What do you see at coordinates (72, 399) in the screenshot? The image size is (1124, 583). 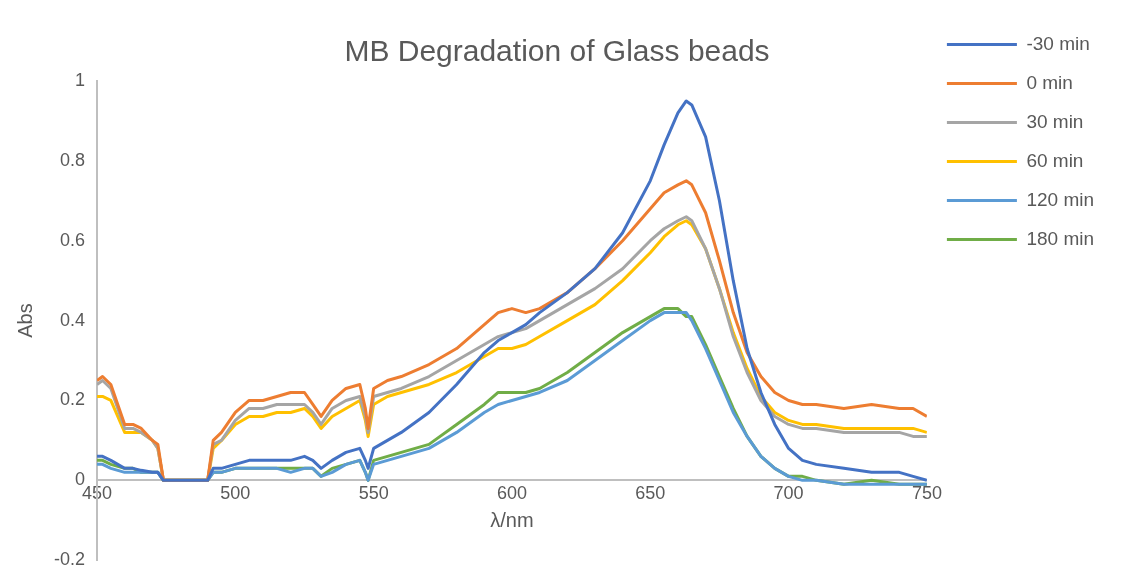 I see `y-tick-label: 0.2` at bounding box center [72, 399].